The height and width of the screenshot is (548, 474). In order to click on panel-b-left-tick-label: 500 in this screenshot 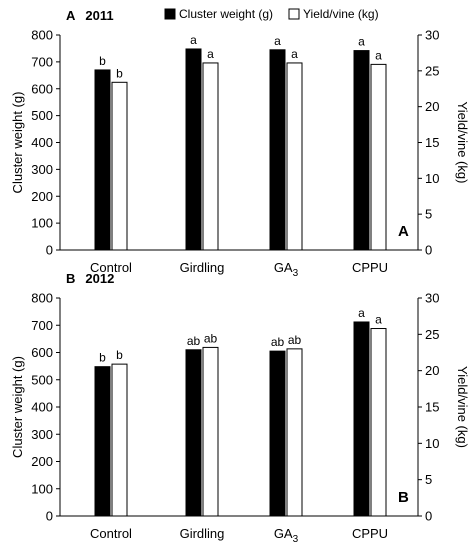, I will do `click(42, 379)`.